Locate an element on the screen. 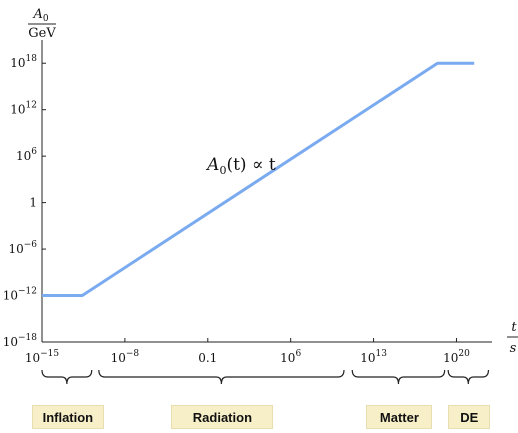 Image resolution: width=518 pixels, height=433 pixels. annotation-label: A0(t) ∝ t is located at coordinates (240, 166).